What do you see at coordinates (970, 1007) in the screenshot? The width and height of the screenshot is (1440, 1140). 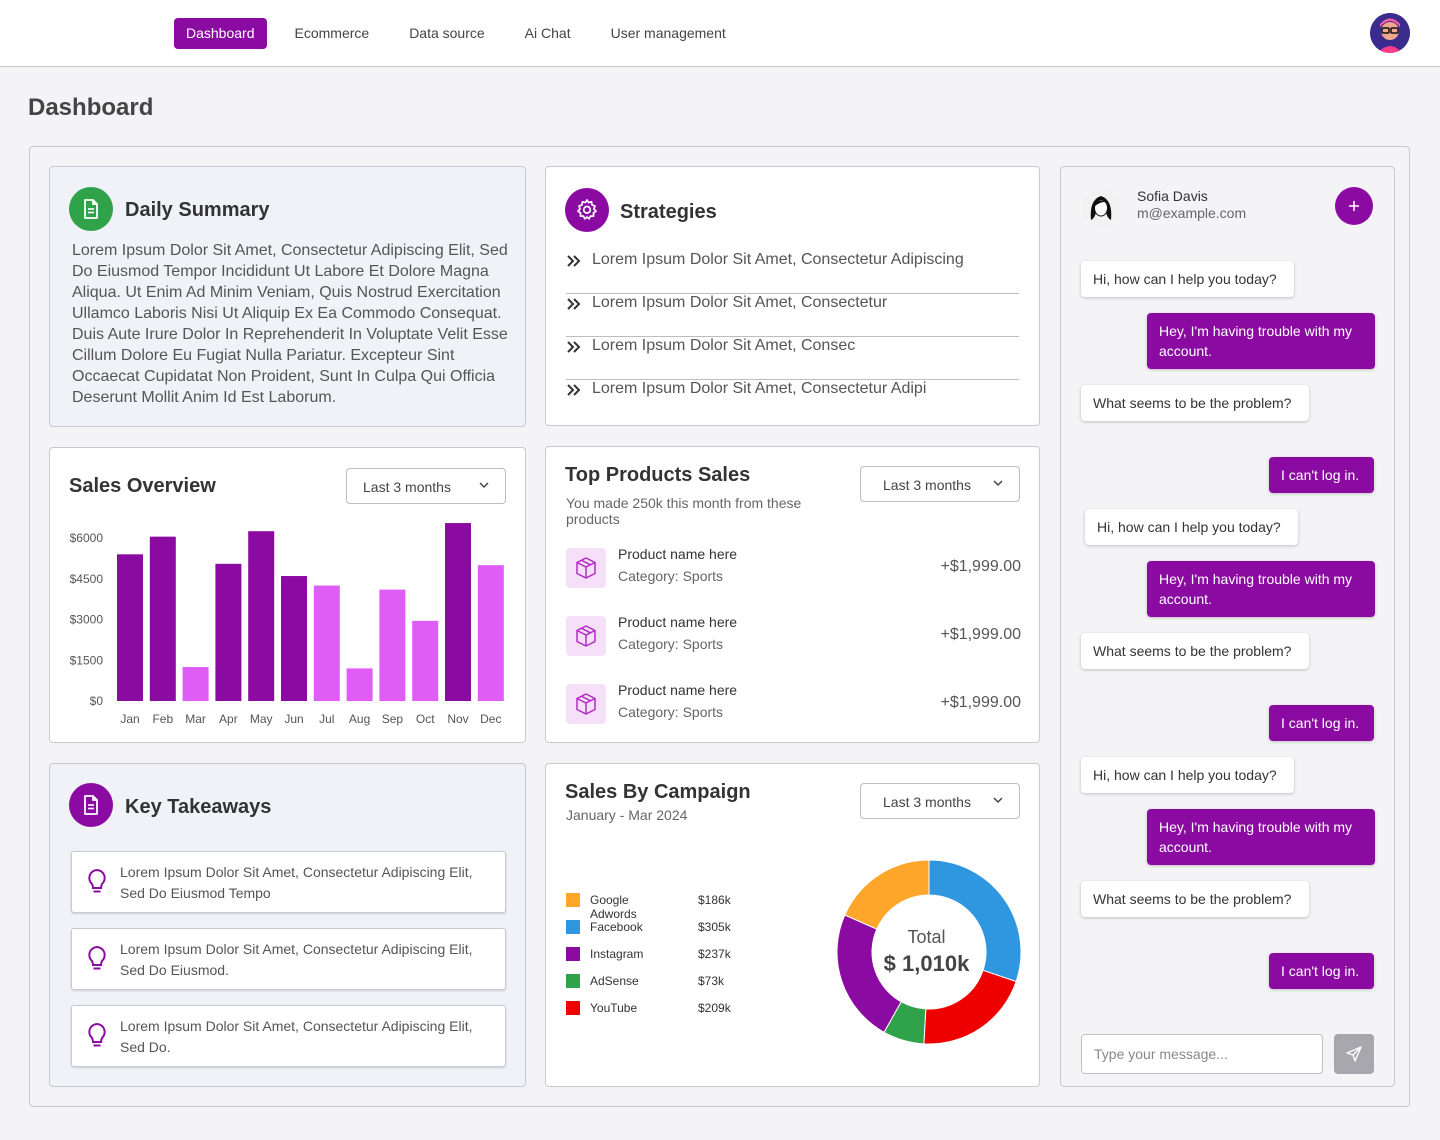 I see `donut-slice-youtube` at bounding box center [970, 1007].